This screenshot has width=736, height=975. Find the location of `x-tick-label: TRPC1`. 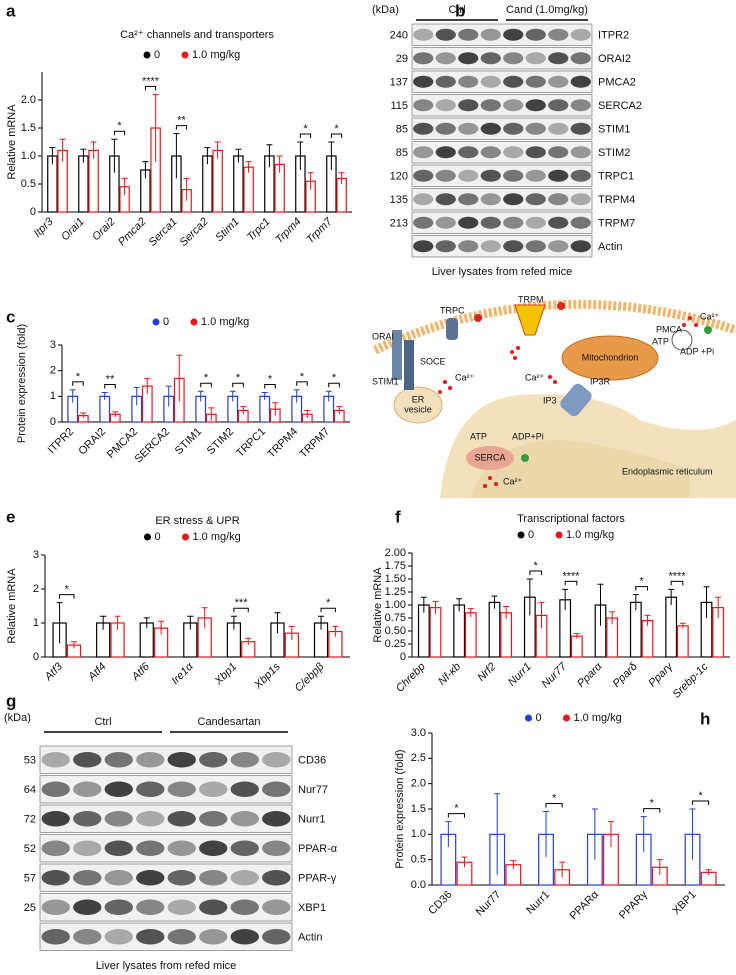

x-tick-label: TRPC1 is located at coordinates (251, 443).